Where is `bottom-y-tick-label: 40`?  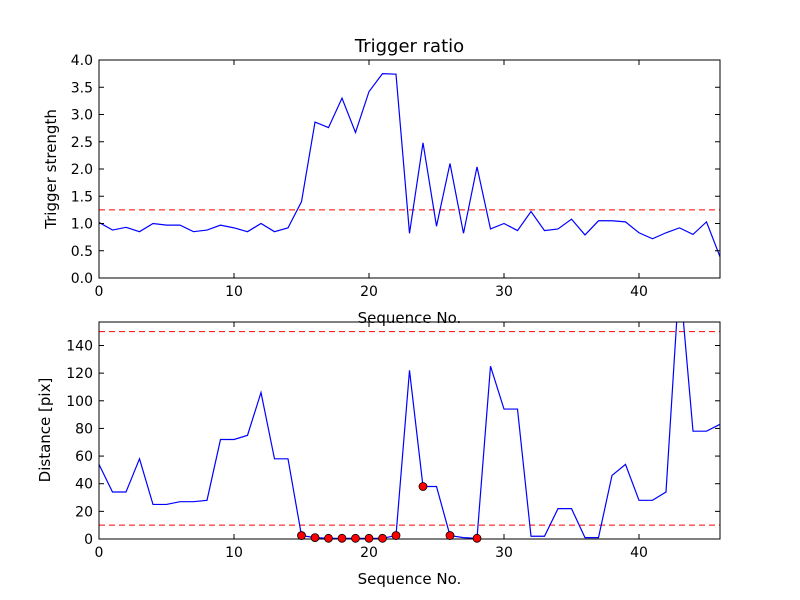 bottom-y-tick-label: 40 is located at coordinates (84, 485).